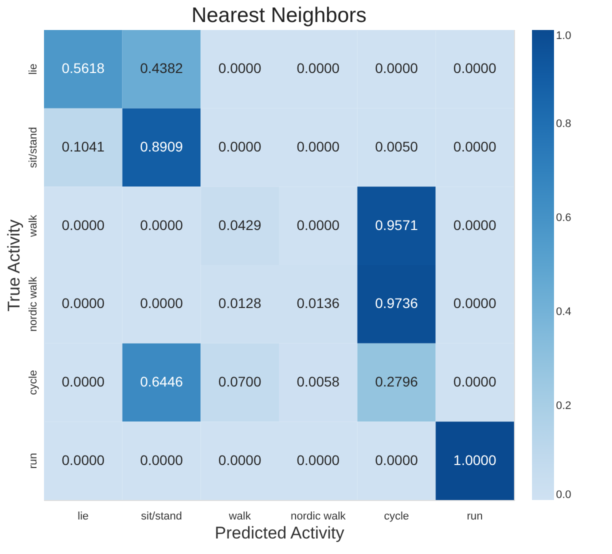 Image resolution: width=612 pixels, height=554 pixels. Describe the element at coordinates (564, 495) in the screenshot. I see `color-bar-label: 0.0` at that location.